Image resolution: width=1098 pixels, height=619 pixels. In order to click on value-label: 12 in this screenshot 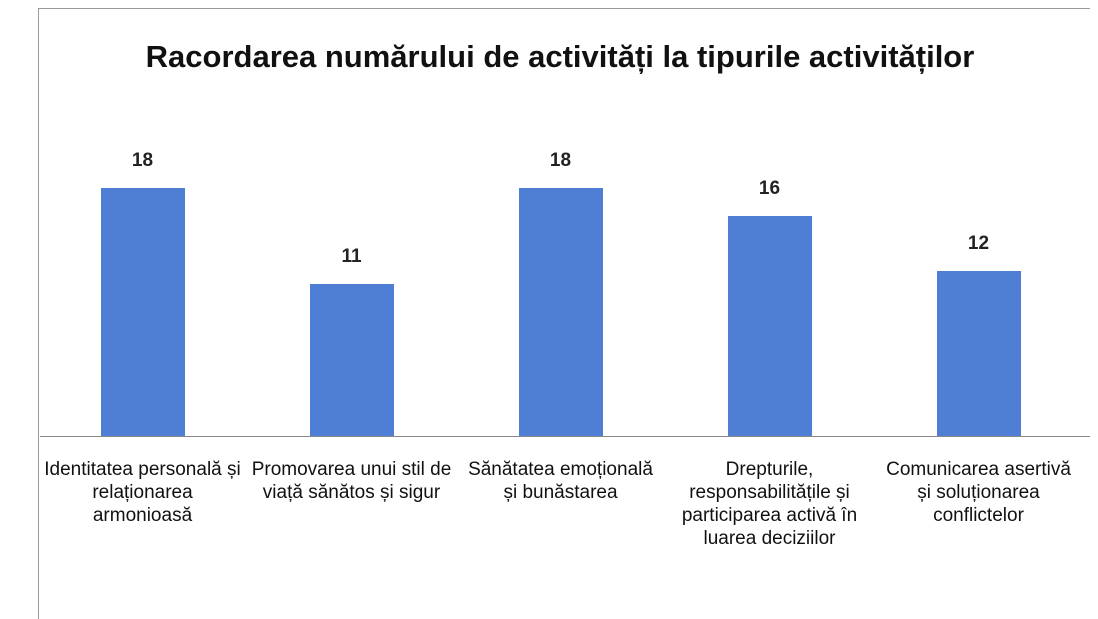, I will do `click(978, 243)`.